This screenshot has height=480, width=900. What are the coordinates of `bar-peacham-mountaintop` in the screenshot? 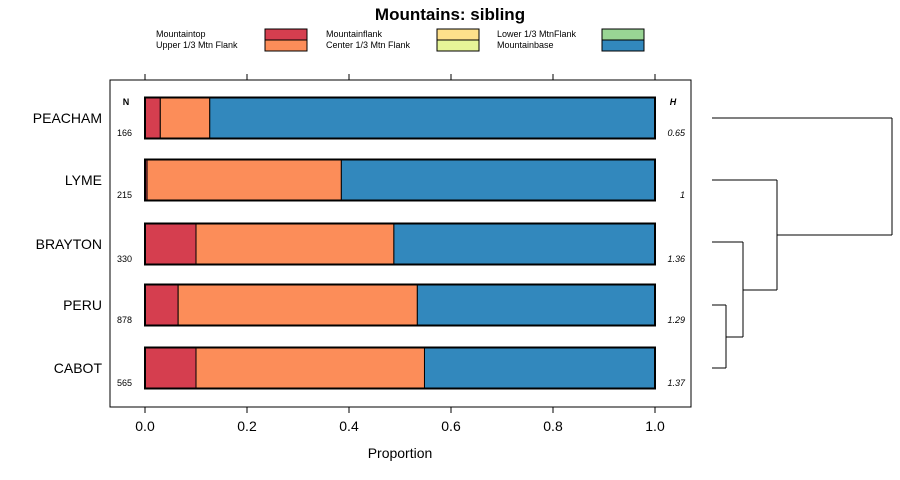 It's located at (152, 118).